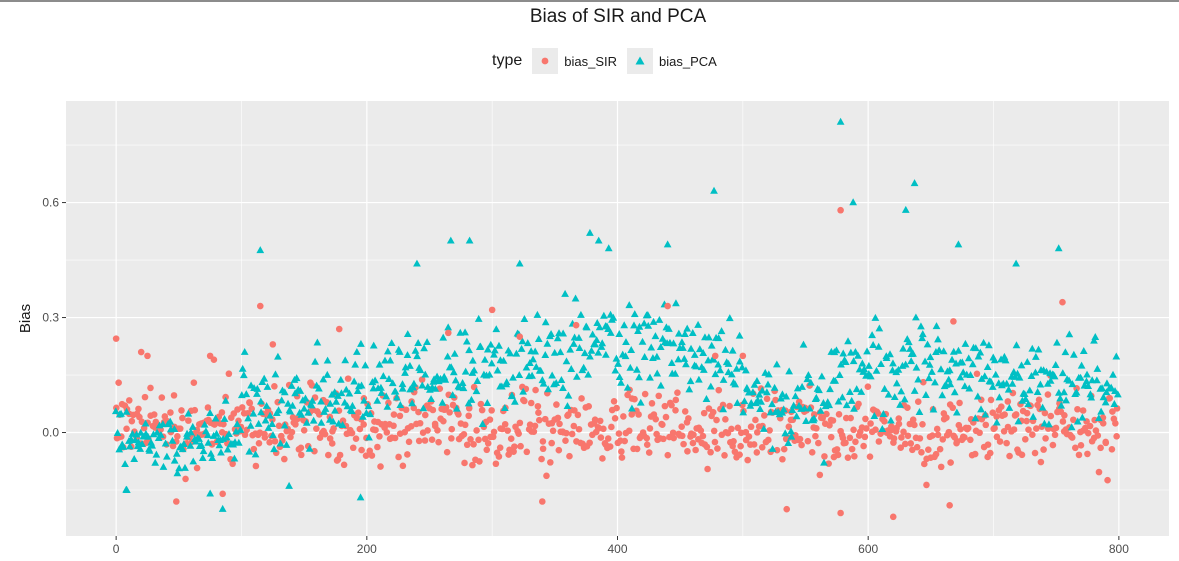 This screenshot has height=561, width=1179. Describe the element at coordinates (545, 61) in the screenshot. I see `legend-key-sir` at that location.